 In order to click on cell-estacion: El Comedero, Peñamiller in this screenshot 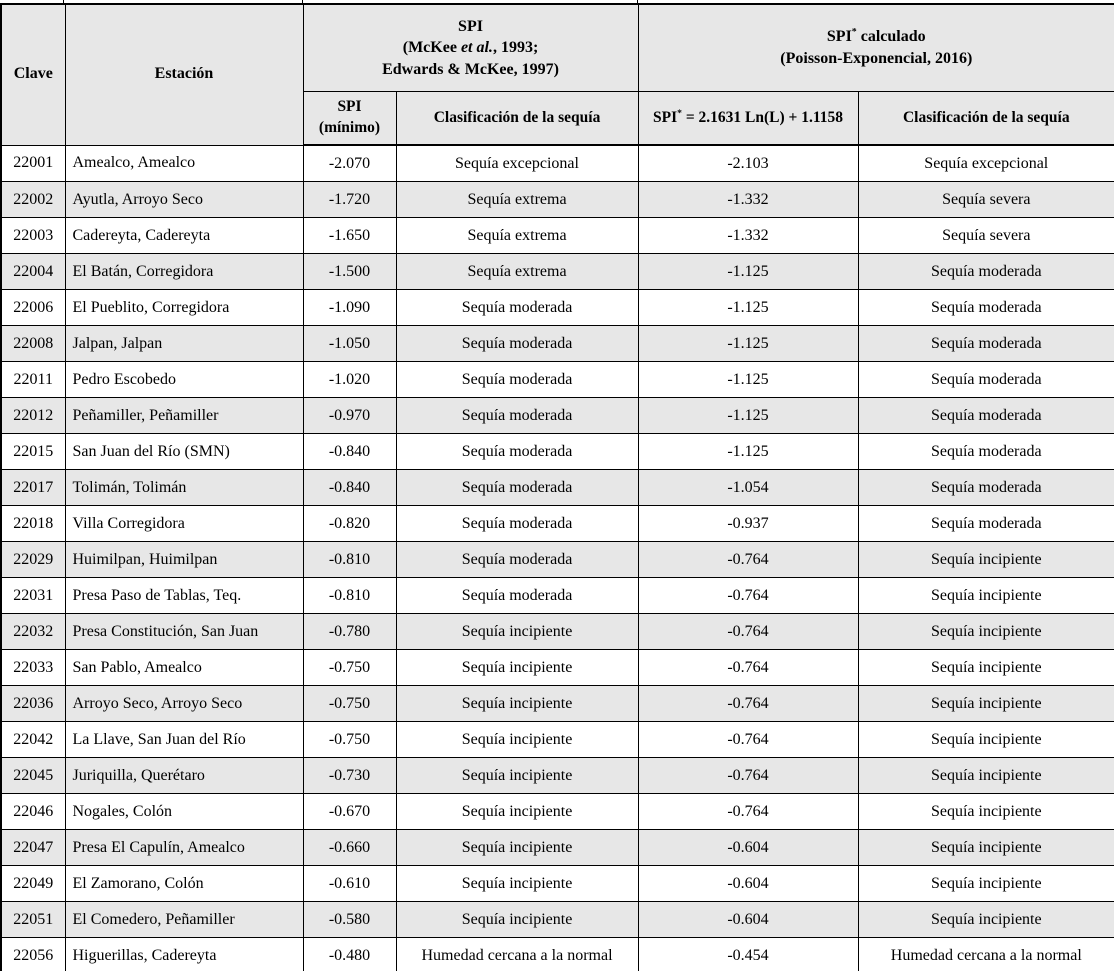, I will do `click(184, 919)`.